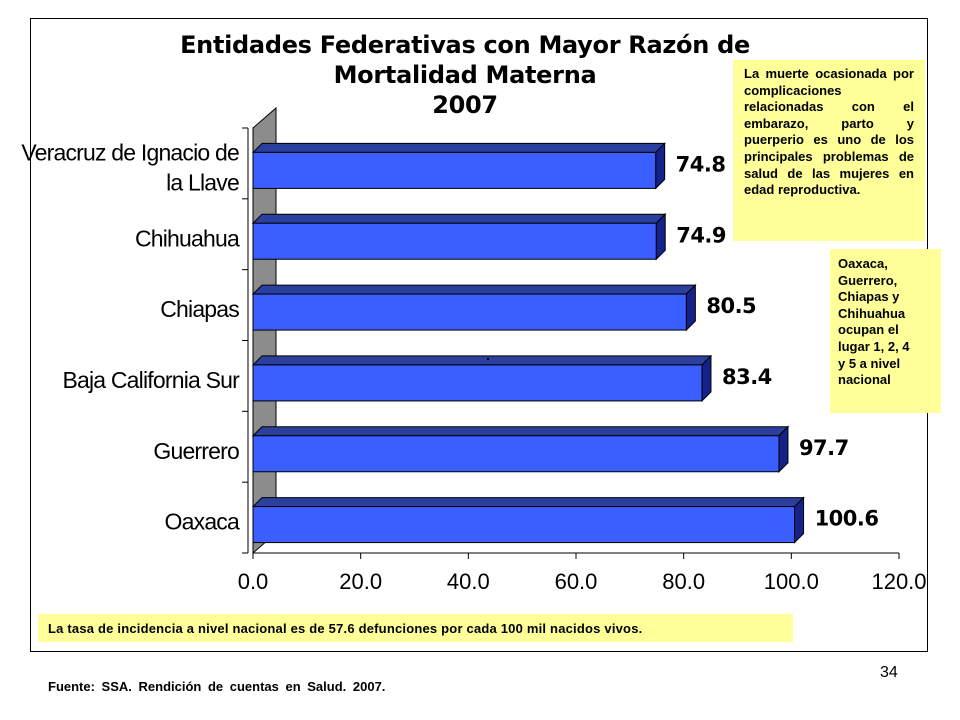 This screenshot has height=720, width=960. Describe the element at coordinates (202, 522) in the screenshot. I see `category-label: Oaxaca` at that location.